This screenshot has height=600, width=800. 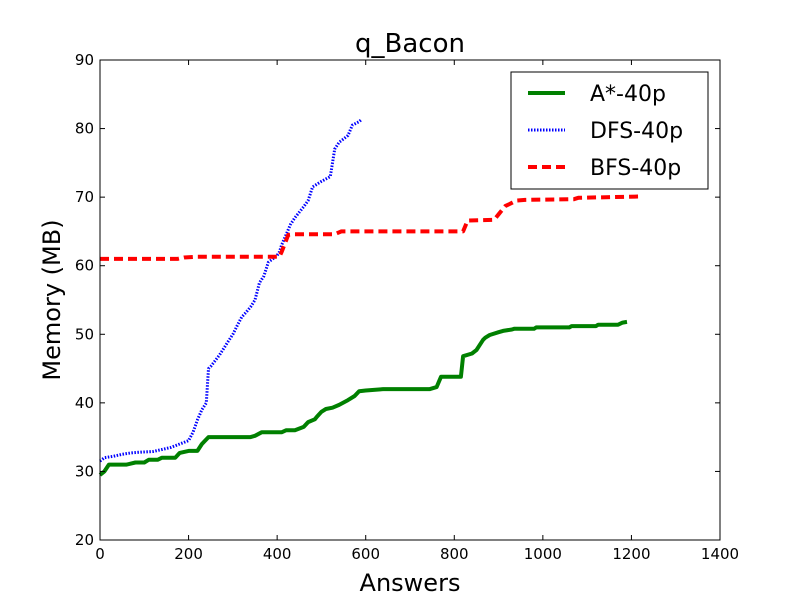 What do you see at coordinates (84, 403) in the screenshot?
I see `y-tick-label: 40` at bounding box center [84, 403].